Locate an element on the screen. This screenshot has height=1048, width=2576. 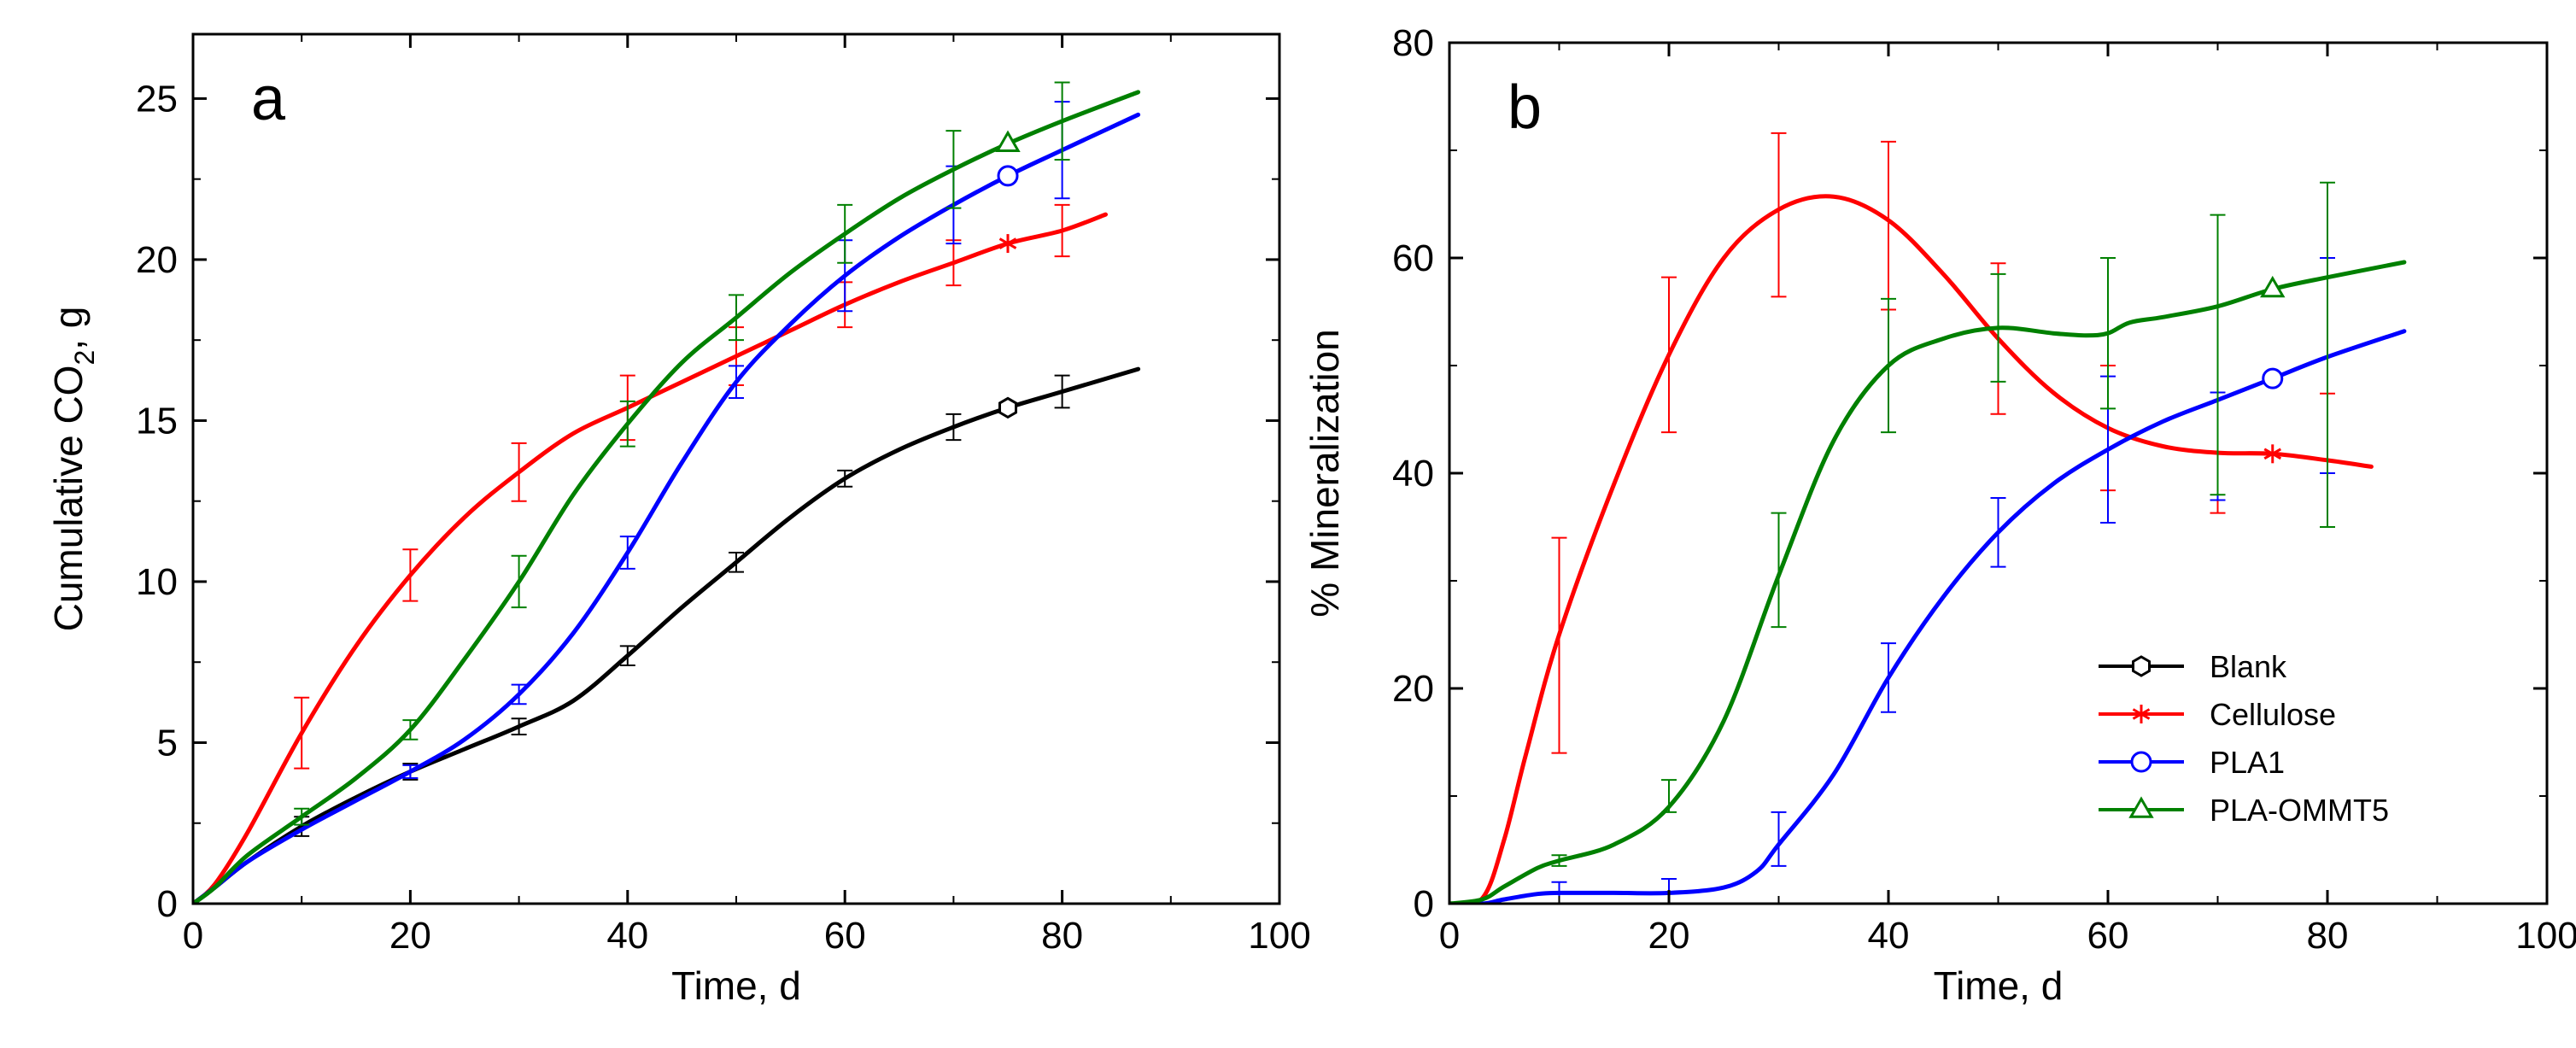
y-tick-label: 80 is located at coordinates (1413, 43).